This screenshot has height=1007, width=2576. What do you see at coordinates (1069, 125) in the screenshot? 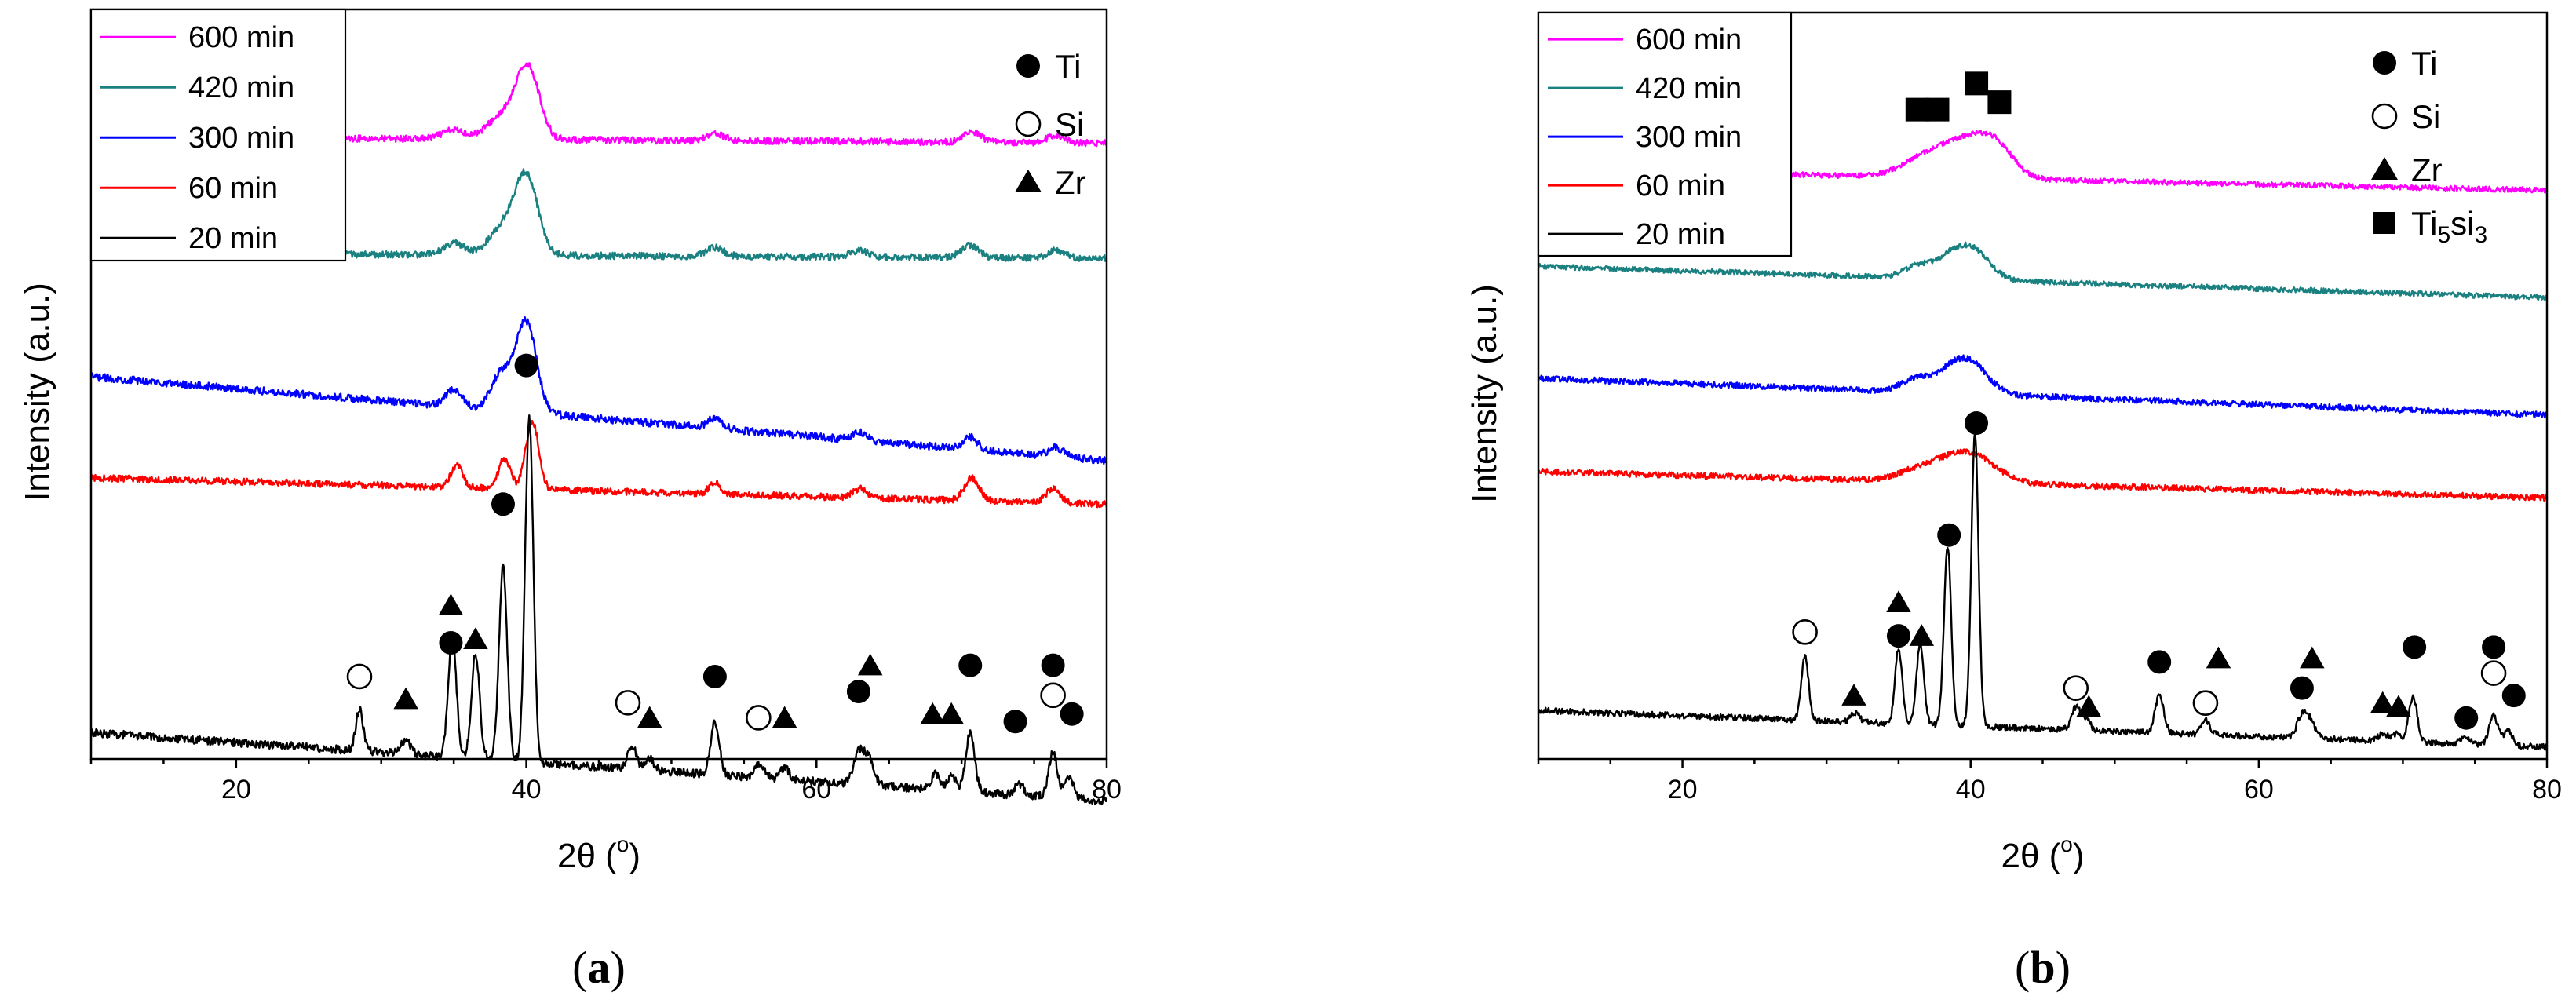
I see `key-label-si: Si` at bounding box center [1069, 125].